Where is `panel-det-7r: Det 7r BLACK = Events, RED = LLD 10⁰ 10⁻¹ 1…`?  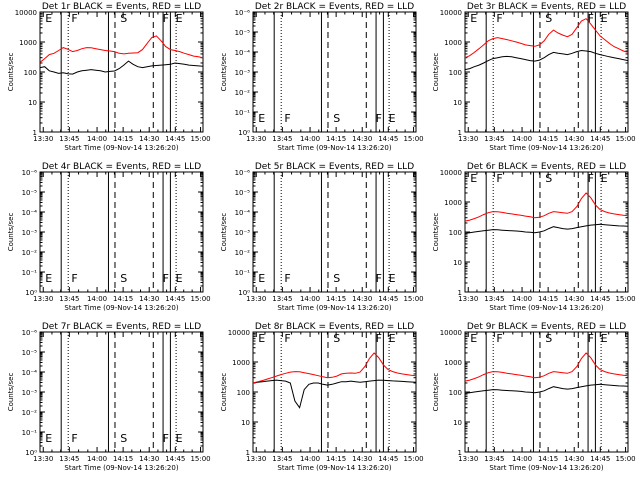 panel-det-7r: Det 7r BLACK = Events, RED = LLD 10⁰ 10⁻¹ 1… is located at coordinates (109, 397).